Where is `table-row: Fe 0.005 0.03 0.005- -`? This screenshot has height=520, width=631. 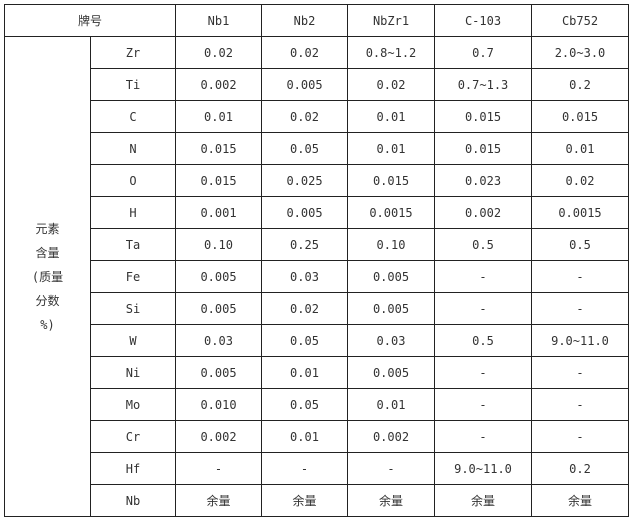
table-row: Fe 0.005 0.03 0.005- - is located at coordinates (317, 276).